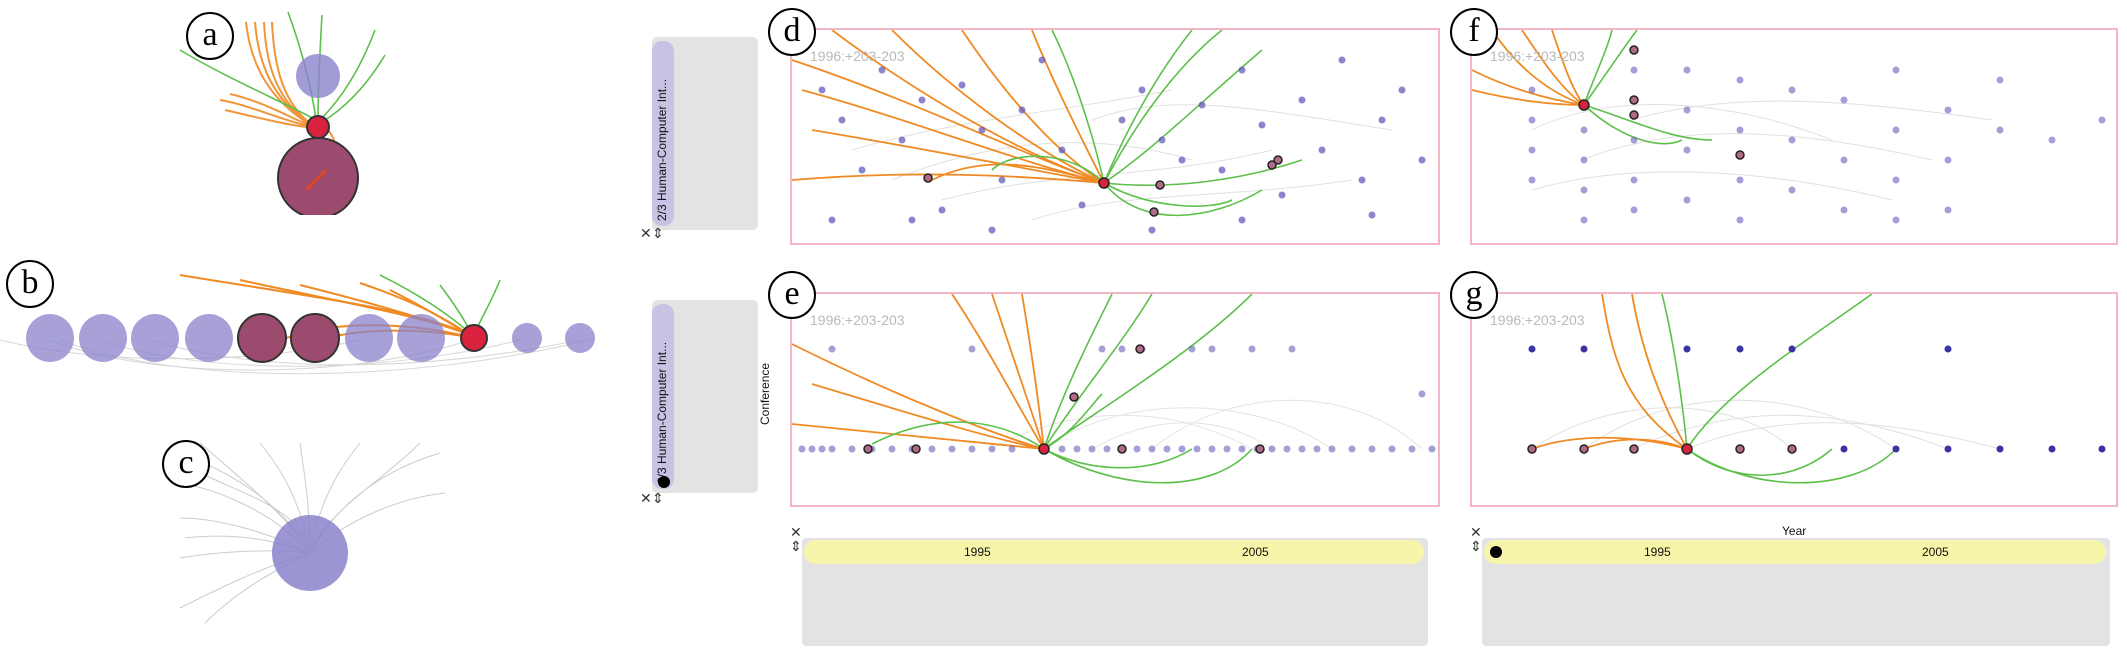 The width and height of the screenshot is (2127, 657). What do you see at coordinates (1115, 592) in the screenshot?
I see `time-control-left: 1995 2005` at bounding box center [1115, 592].